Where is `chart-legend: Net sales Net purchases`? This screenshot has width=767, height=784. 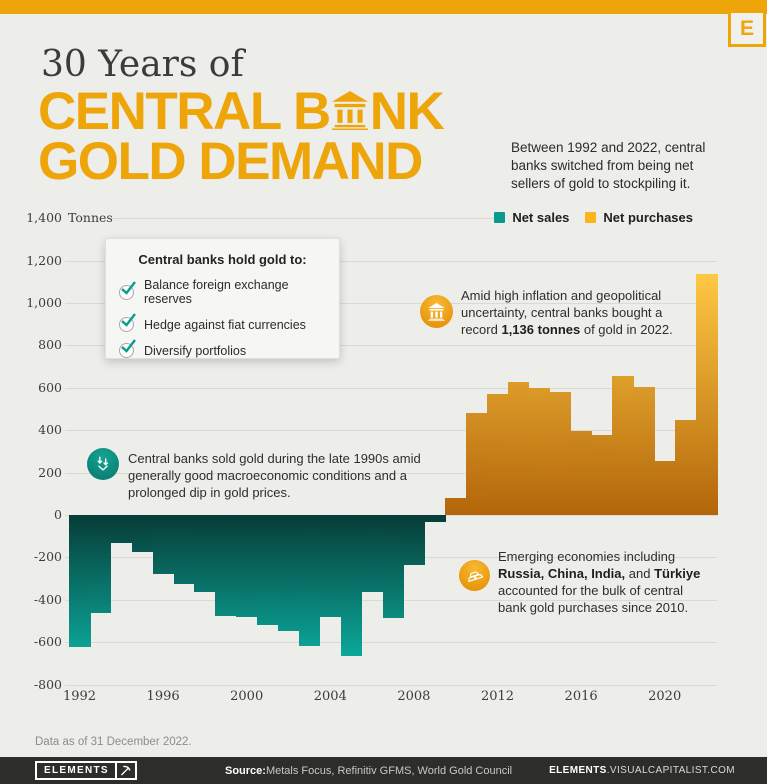
chart-legend: Net sales Net purchases is located at coordinates (593, 217).